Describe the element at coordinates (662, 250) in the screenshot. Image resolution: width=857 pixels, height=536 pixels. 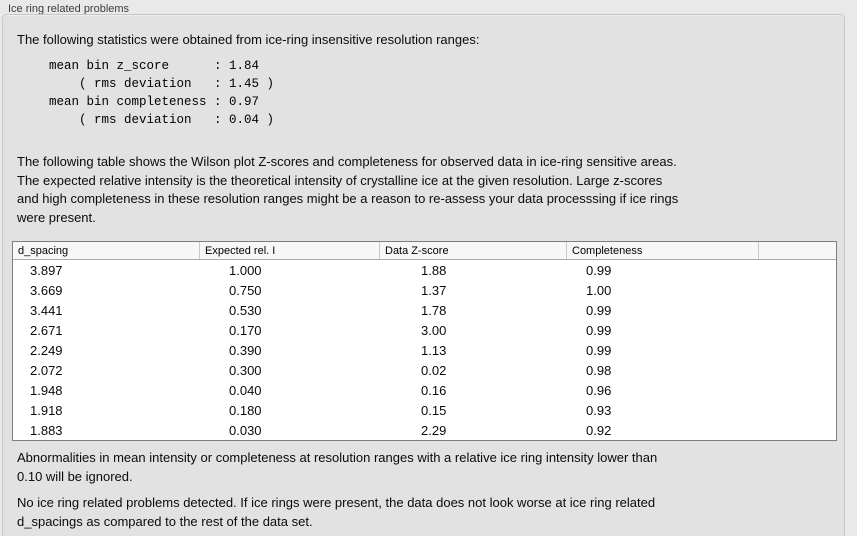
I see `column-header-completeness: Completeness` at that location.